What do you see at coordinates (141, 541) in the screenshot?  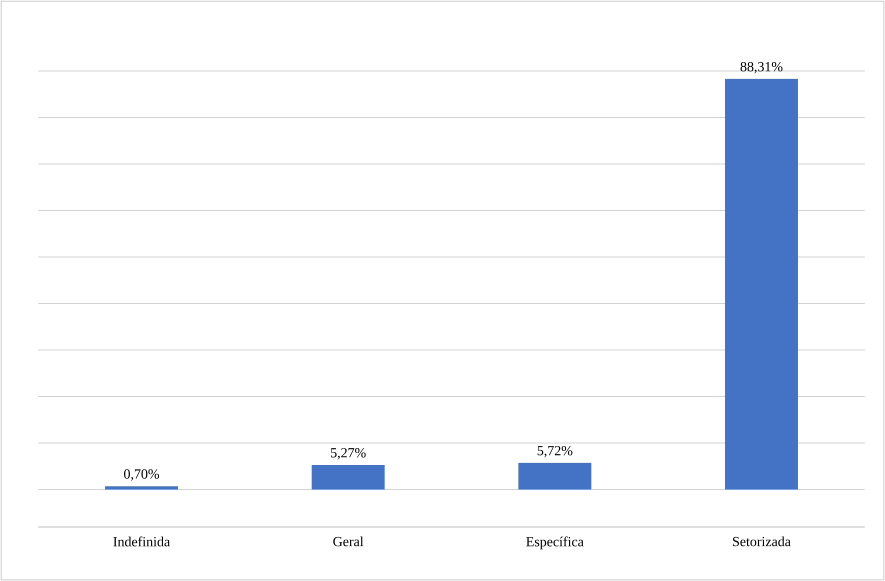 I see `x-tick-label: Indefinida` at bounding box center [141, 541].